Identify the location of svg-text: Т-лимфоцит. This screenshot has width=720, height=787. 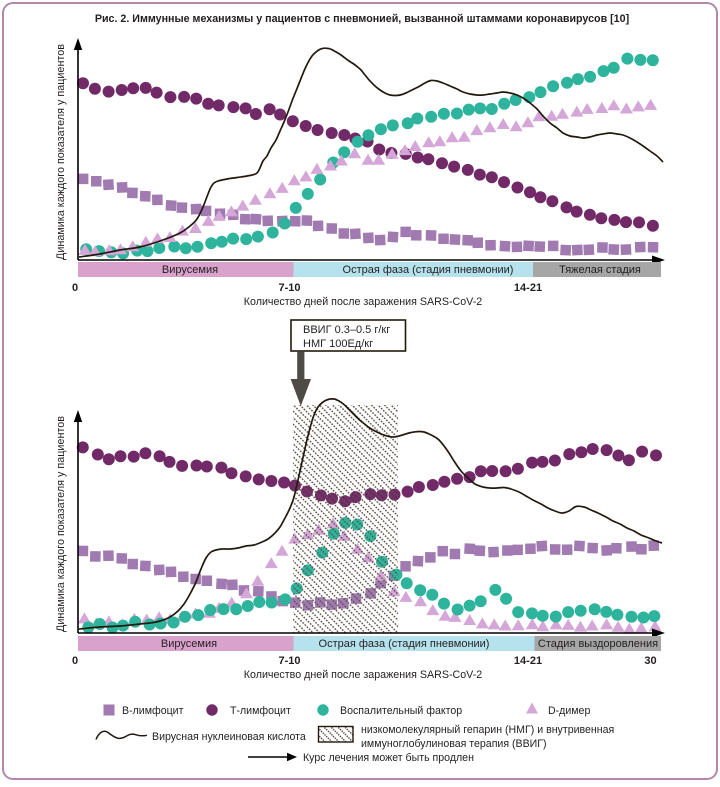
(260, 711).